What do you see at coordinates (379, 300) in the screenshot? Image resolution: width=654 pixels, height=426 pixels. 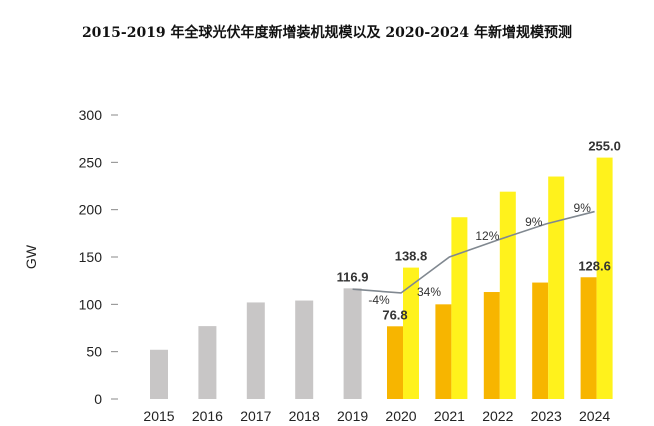 I see `growth-label: -4%` at bounding box center [379, 300].